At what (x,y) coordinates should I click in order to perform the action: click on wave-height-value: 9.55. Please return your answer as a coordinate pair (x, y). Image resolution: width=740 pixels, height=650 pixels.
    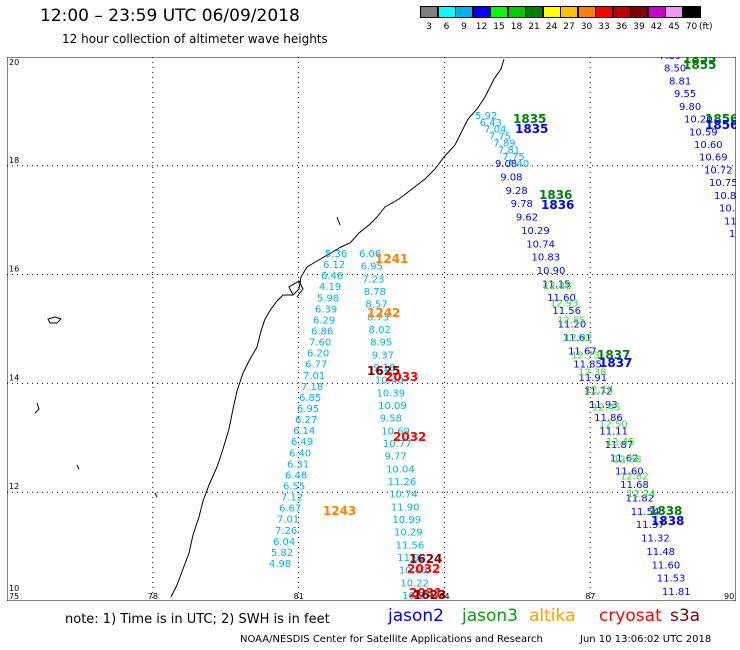
    Looking at the image, I should click on (685, 94).